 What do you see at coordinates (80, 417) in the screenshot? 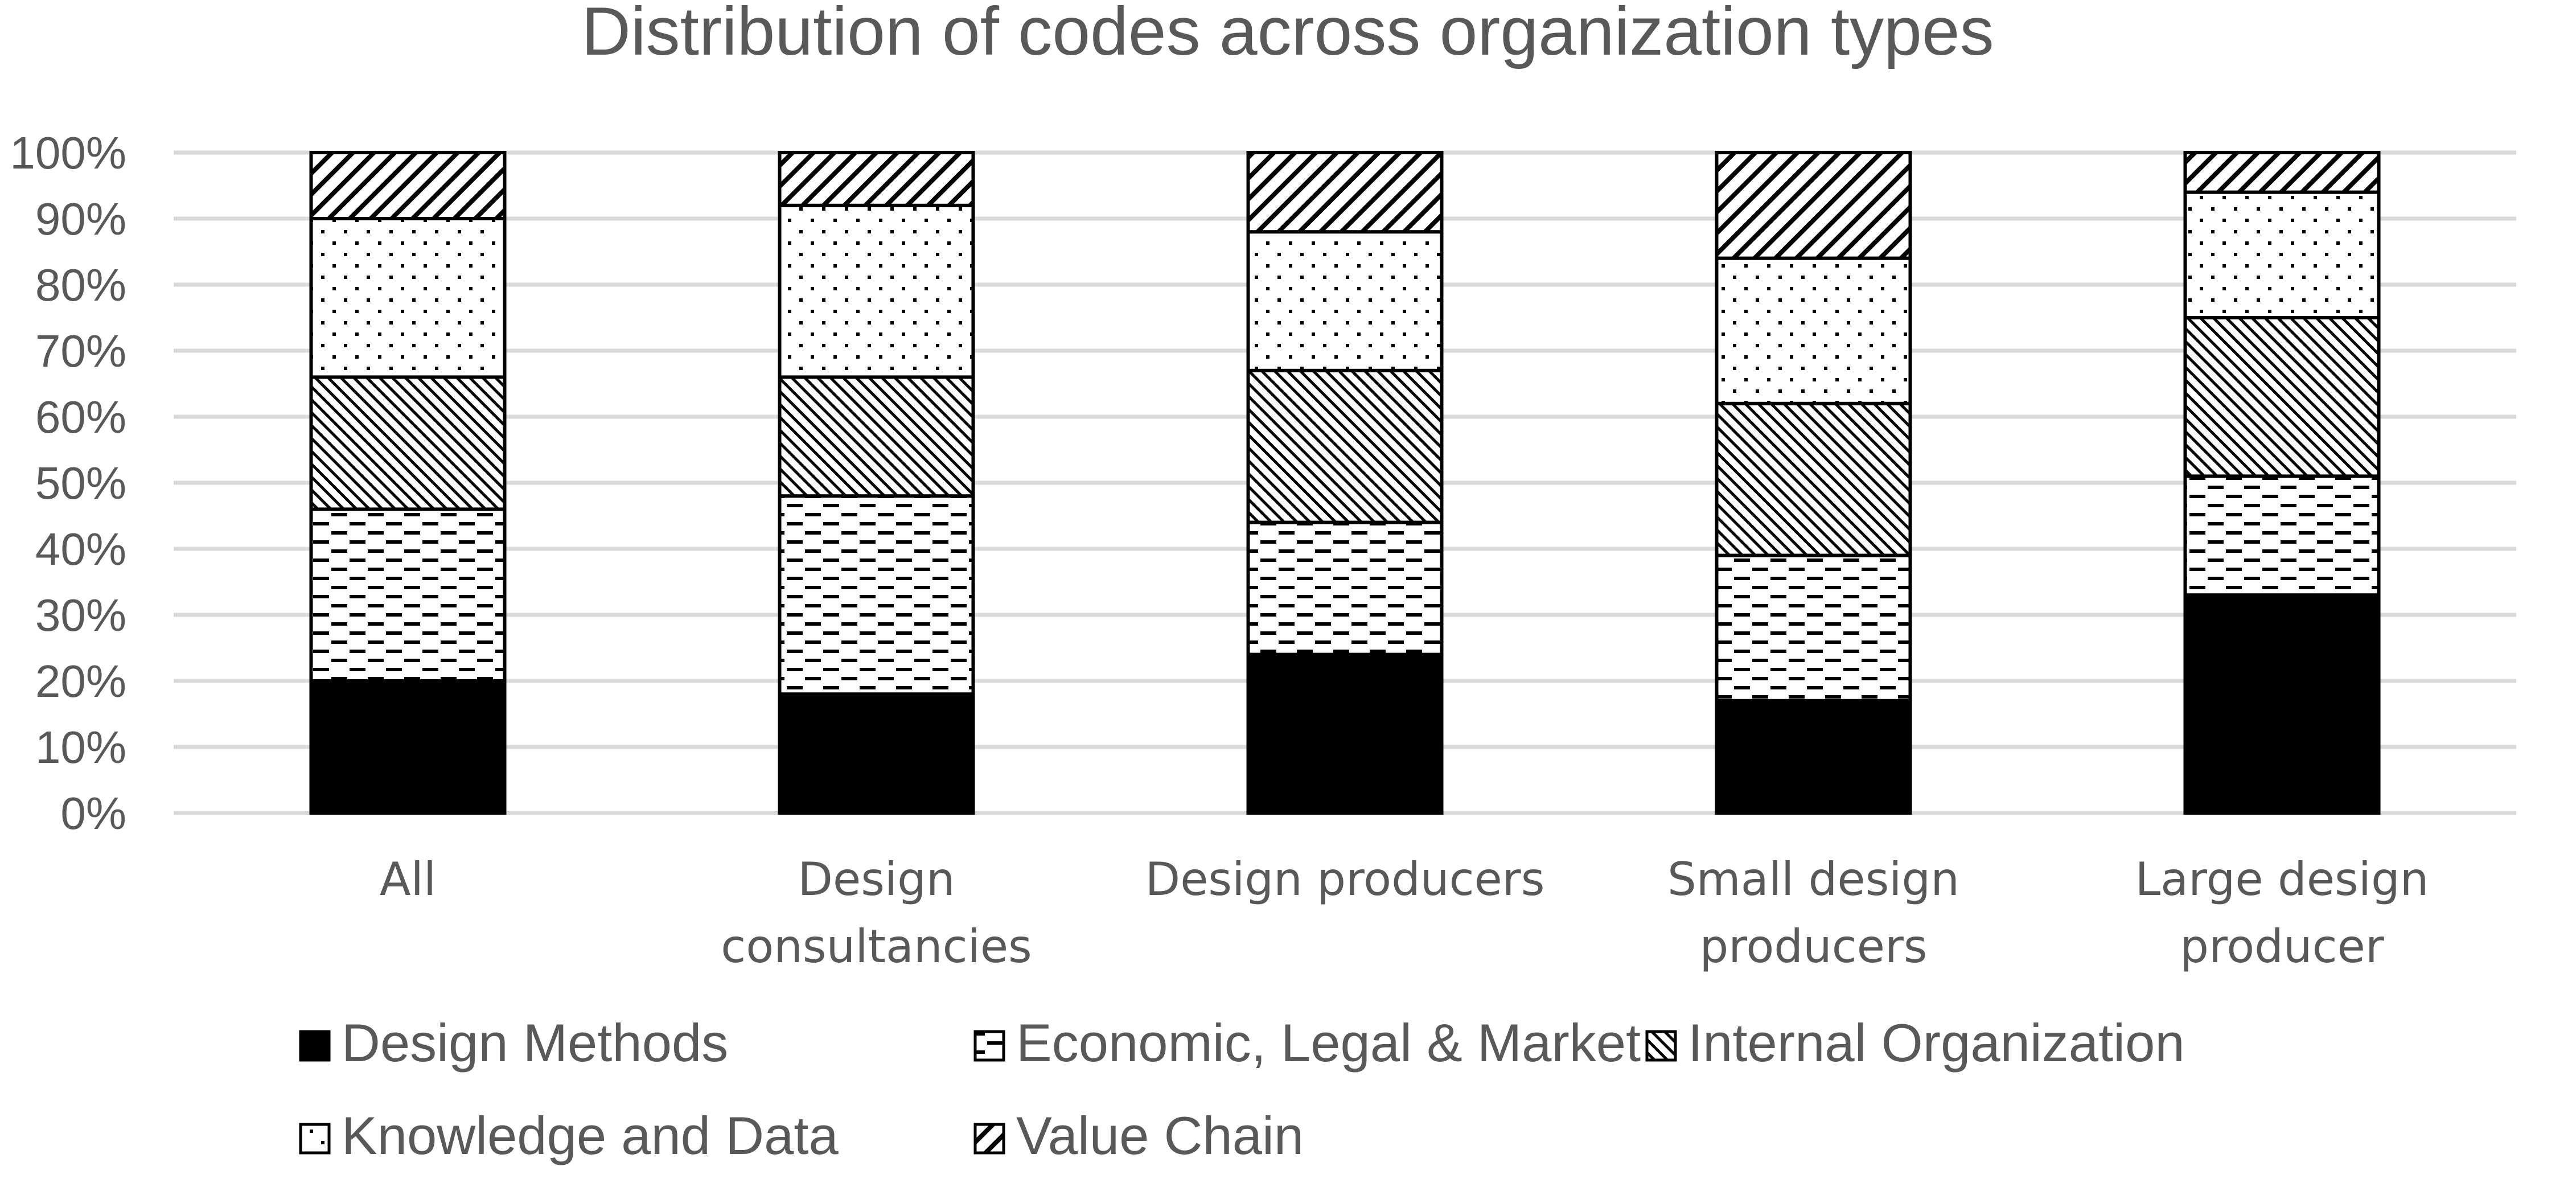
I see `y-tick-label: 60%` at bounding box center [80, 417].